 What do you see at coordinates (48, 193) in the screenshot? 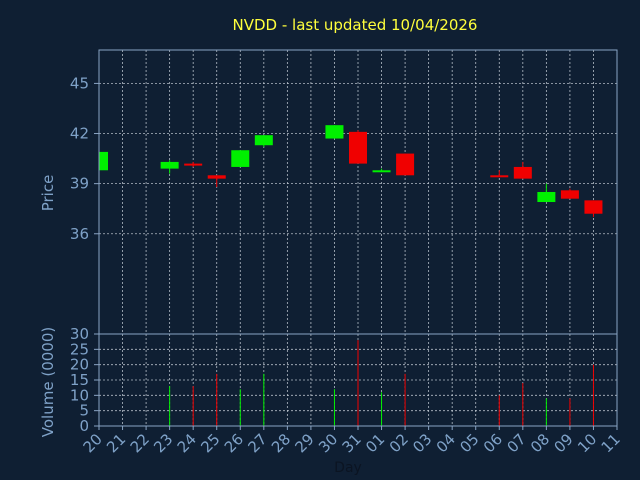
I see `price-axis-label: Price` at bounding box center [48, 193].